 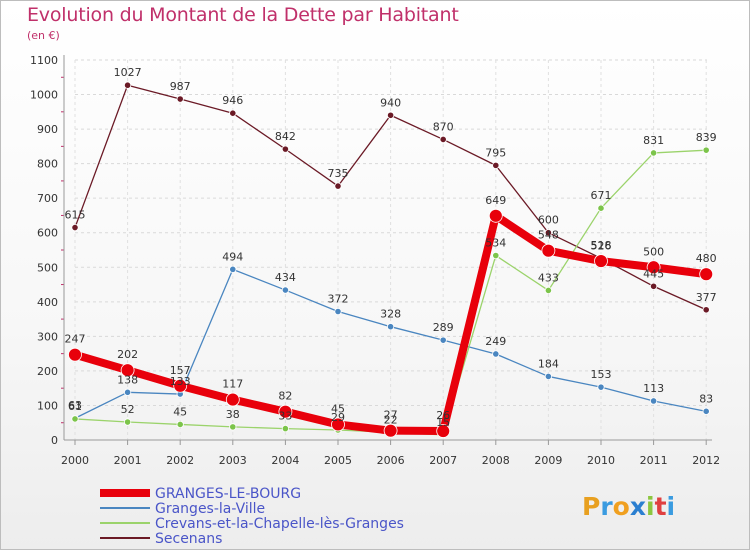 I want to click on data-label-granges-la-ville: 372, so click(x=338, y=298).